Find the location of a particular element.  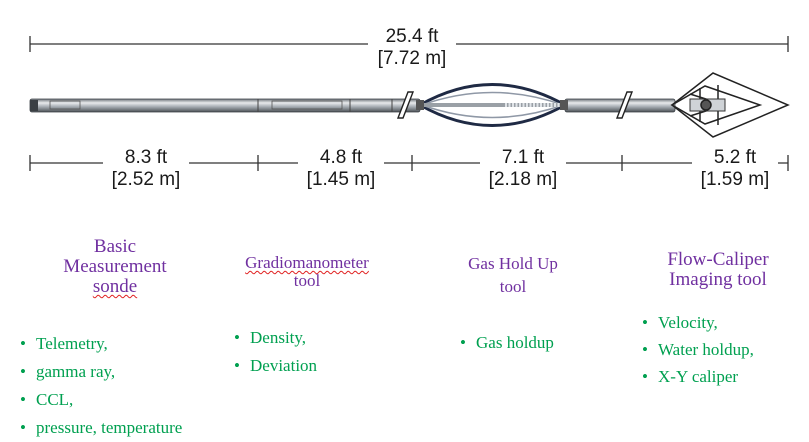

segment-length-m: [1.45 m] is located at coordinates (341, 179).